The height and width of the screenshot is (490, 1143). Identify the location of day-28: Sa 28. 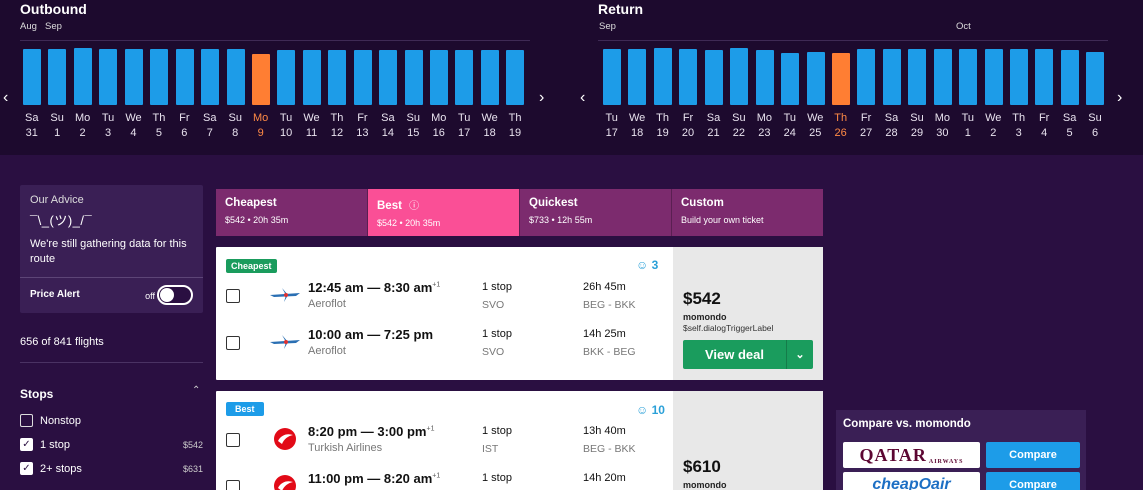
(891, 126).